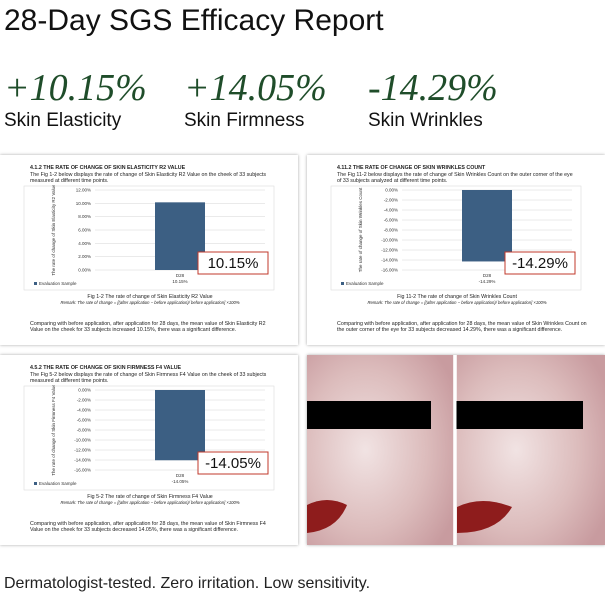 This screenshot has width=605, height=605. I want to click on value-label: -14.29%, so click(487, 281).